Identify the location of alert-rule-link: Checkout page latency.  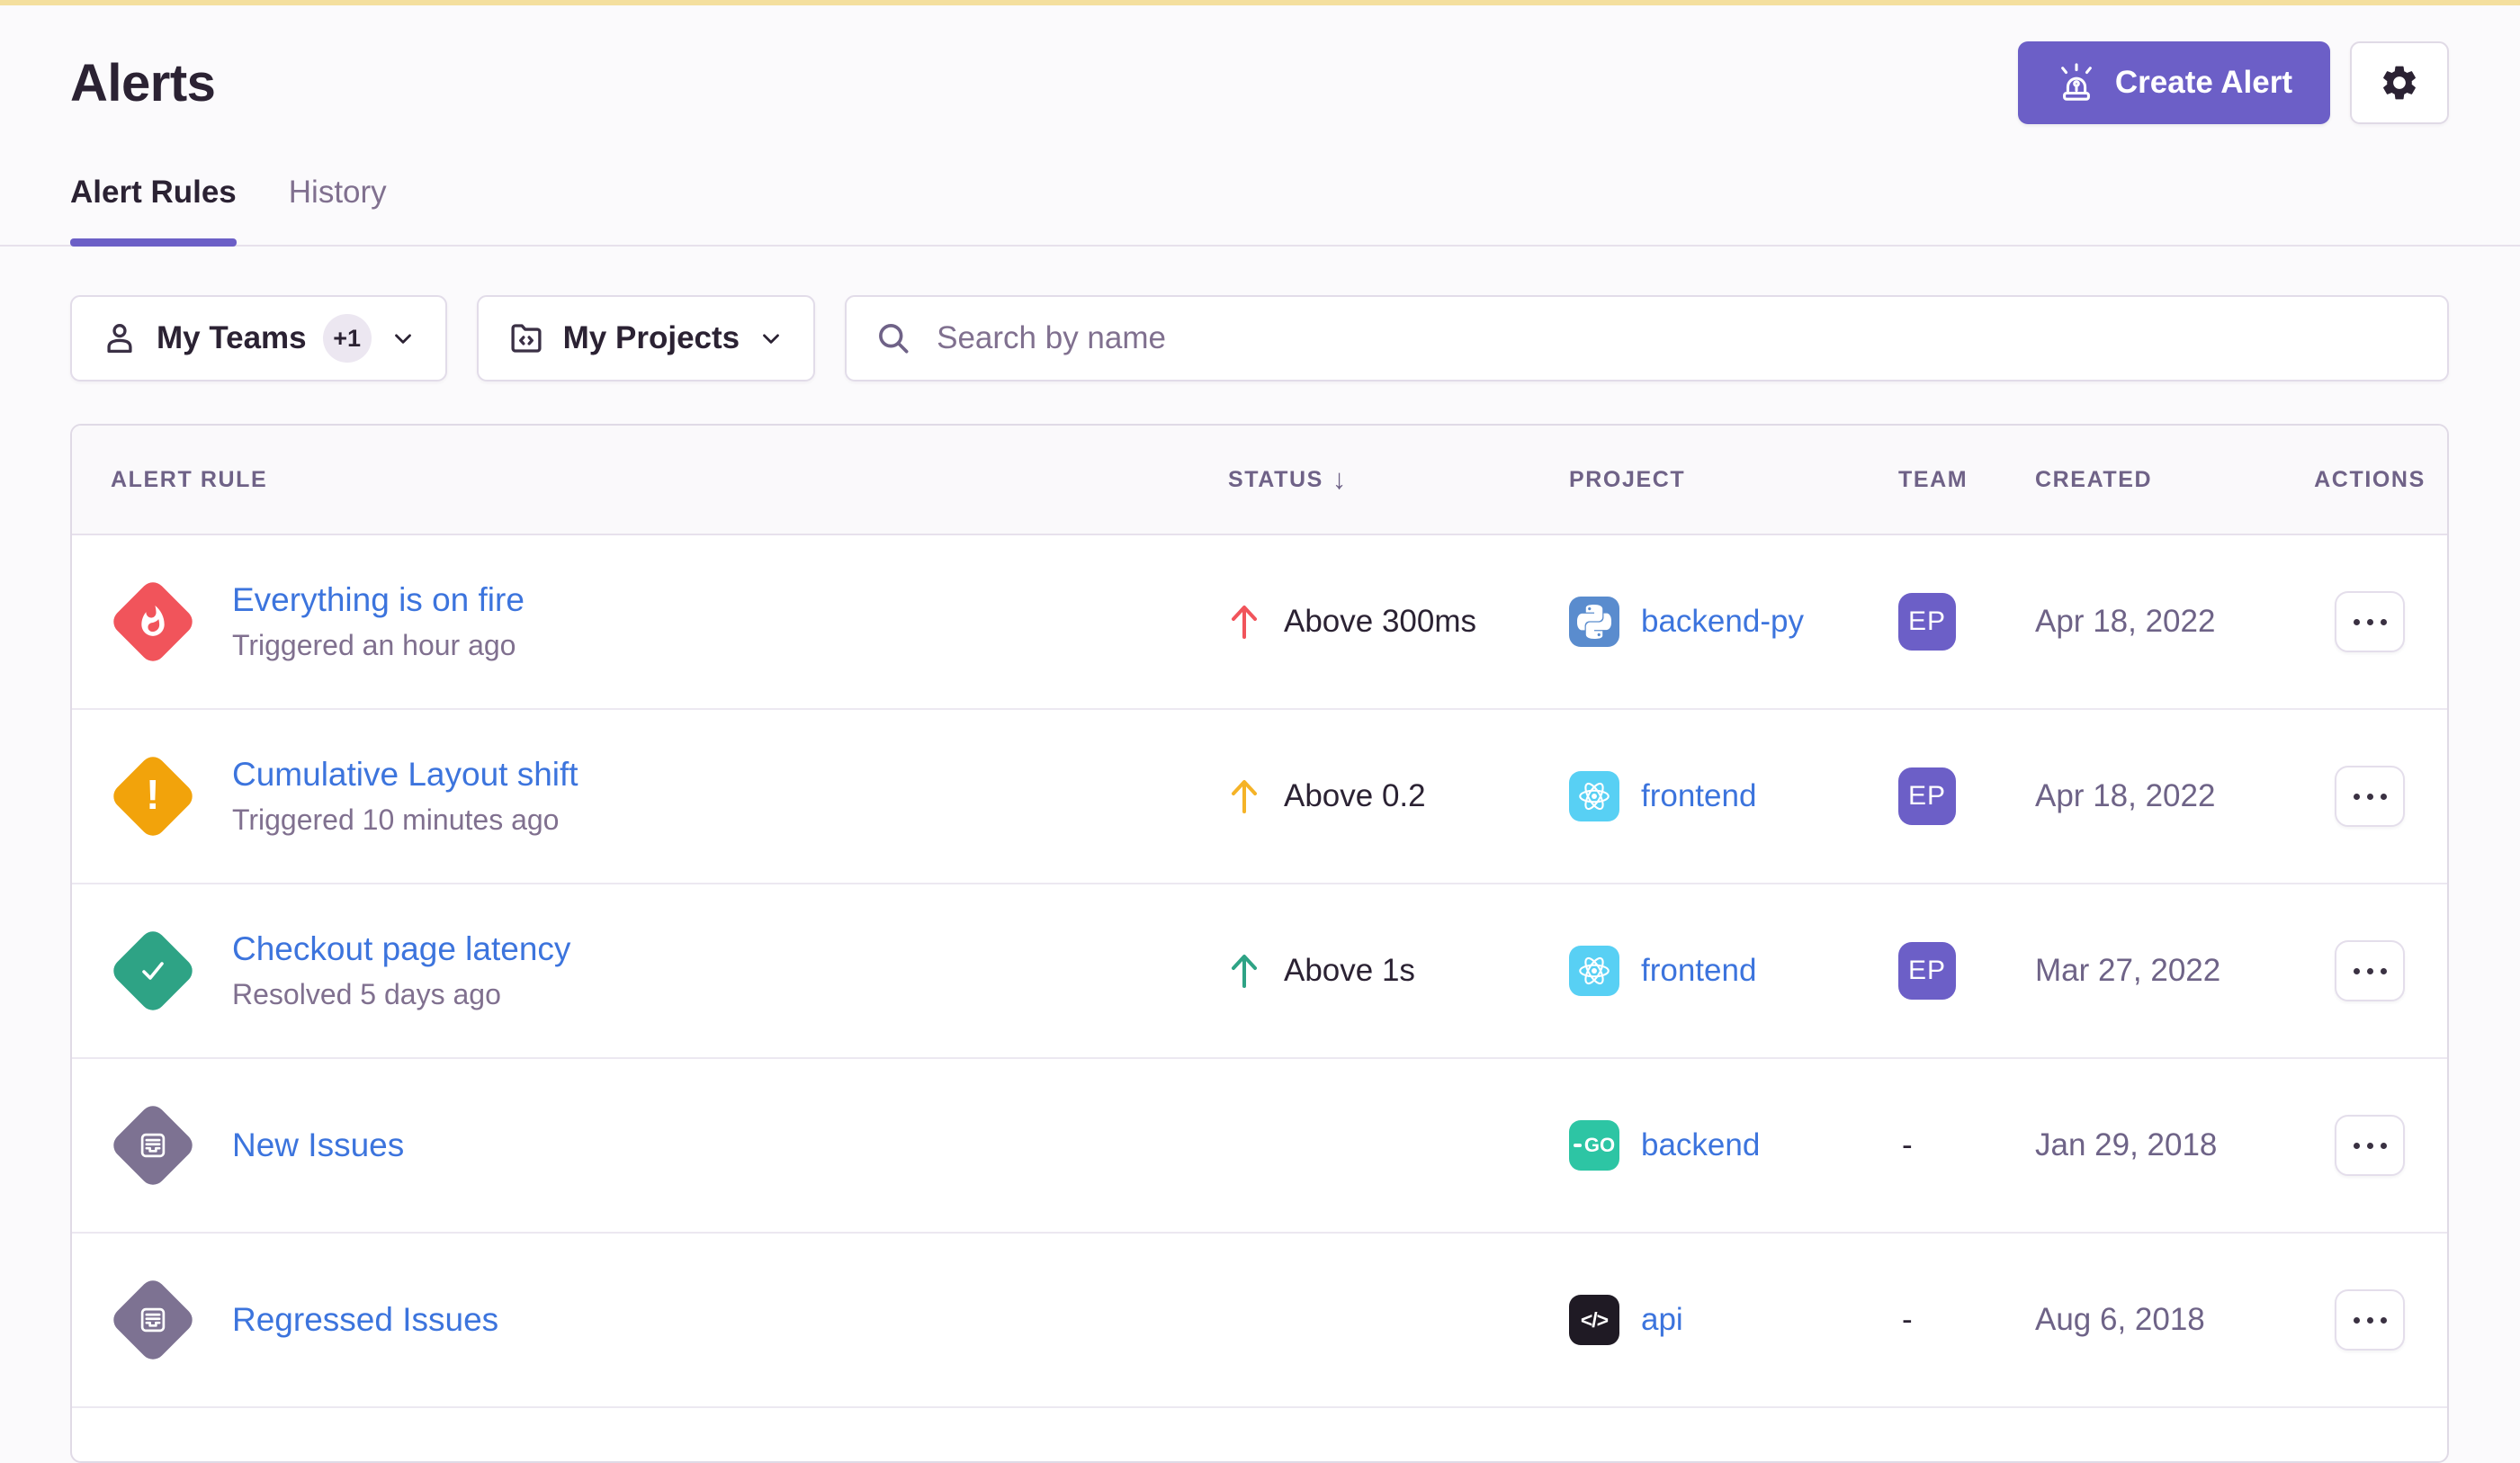
(402, 949).